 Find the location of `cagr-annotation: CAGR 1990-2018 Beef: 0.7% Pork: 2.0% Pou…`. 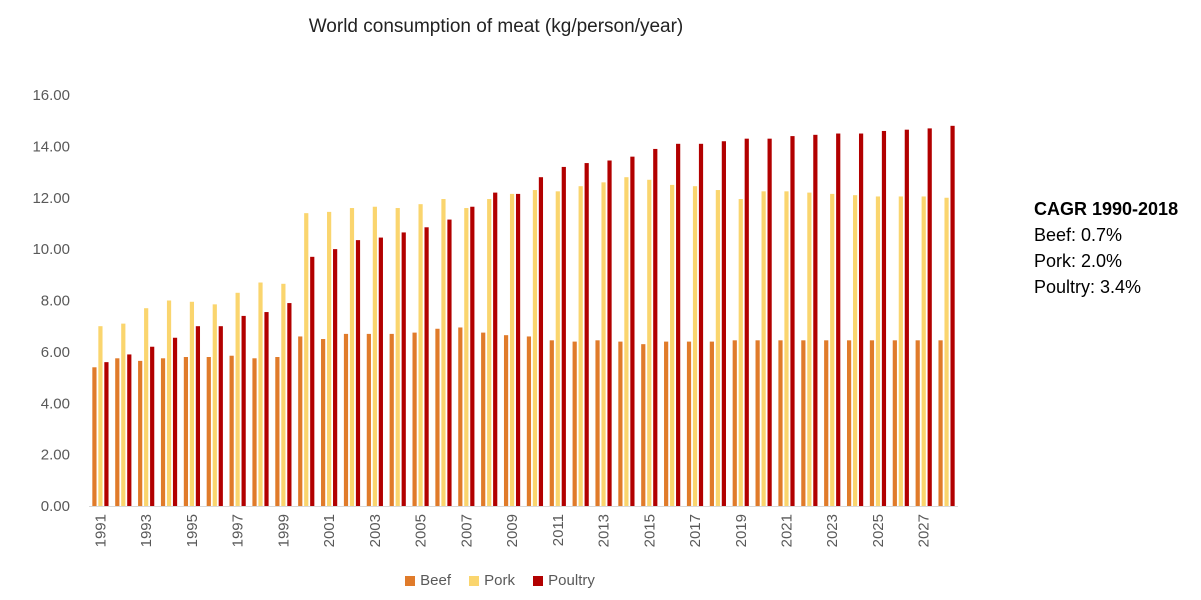

cagr-annotation: CAGR 1990-2018 Beef: 0.7% Pork: 2.0% Pou… is located at coordinates (1106, 248).